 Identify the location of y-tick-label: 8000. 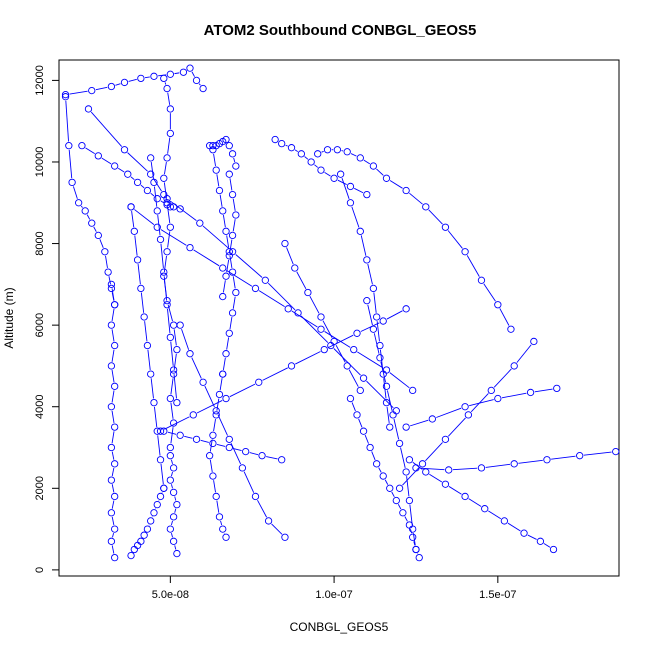
(40, 243).